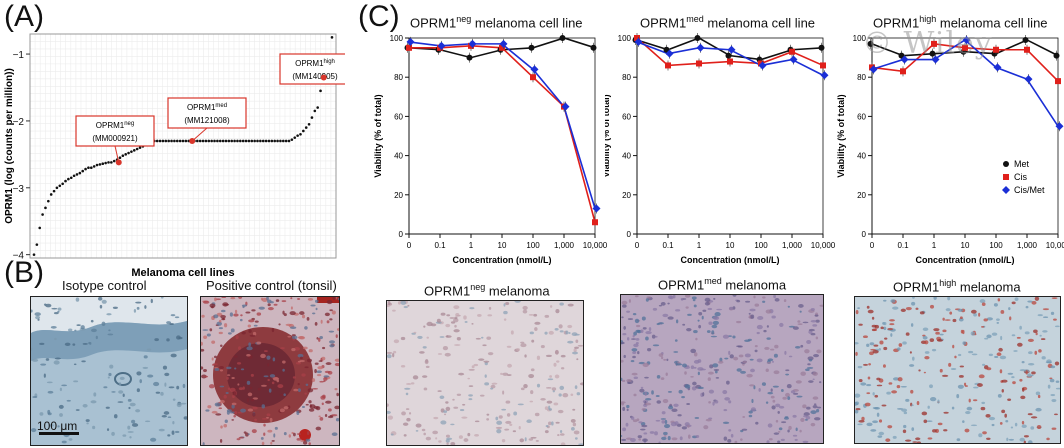 The image size is (1064, 448). I want to click on x-axis-label: Concentration (nmol/L), so click(502, 260).